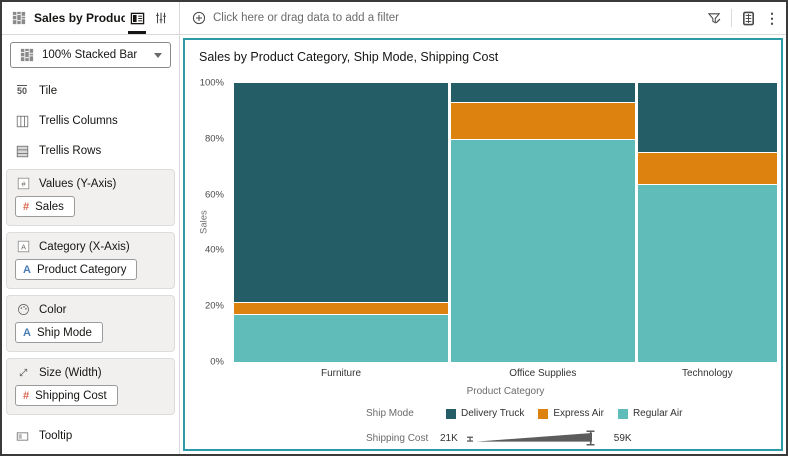 The width and height of the screenshot is (788, 456). I want to click on pill-ship-mode: A Ship Mode, so click(59, 332).